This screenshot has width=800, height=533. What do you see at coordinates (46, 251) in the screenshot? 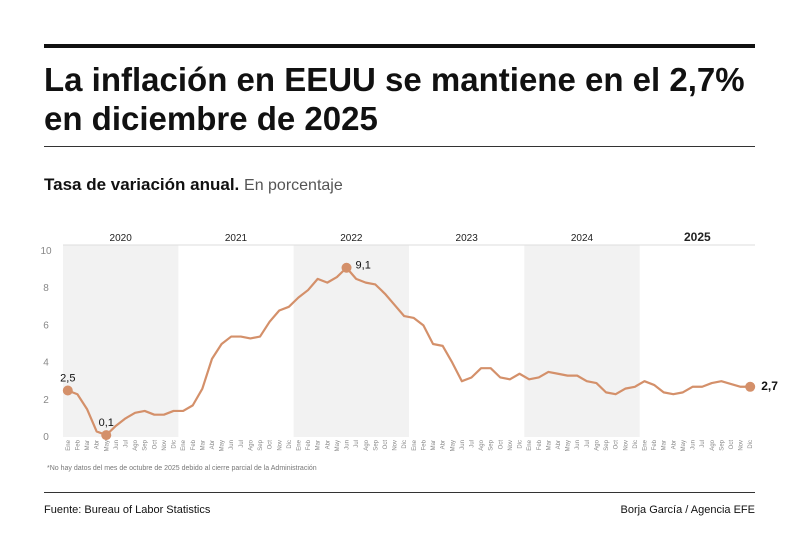
I see `y-tick-label: 10` at bounding box center [46, 251].